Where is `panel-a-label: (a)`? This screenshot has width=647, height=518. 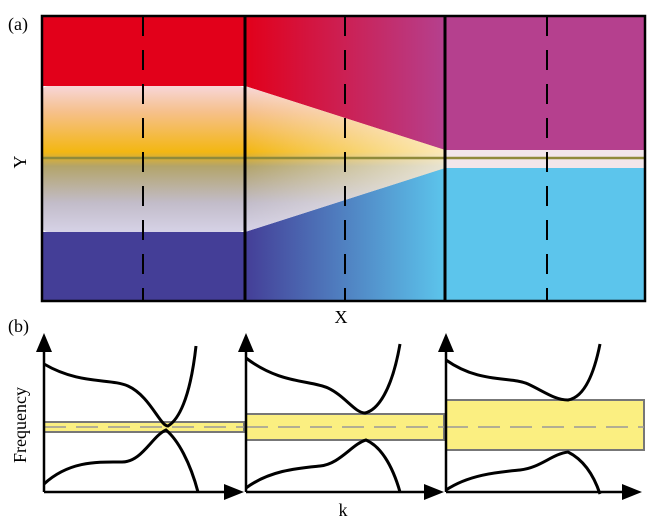
panel-a-label: (a) is located at coordinates (18, 24).